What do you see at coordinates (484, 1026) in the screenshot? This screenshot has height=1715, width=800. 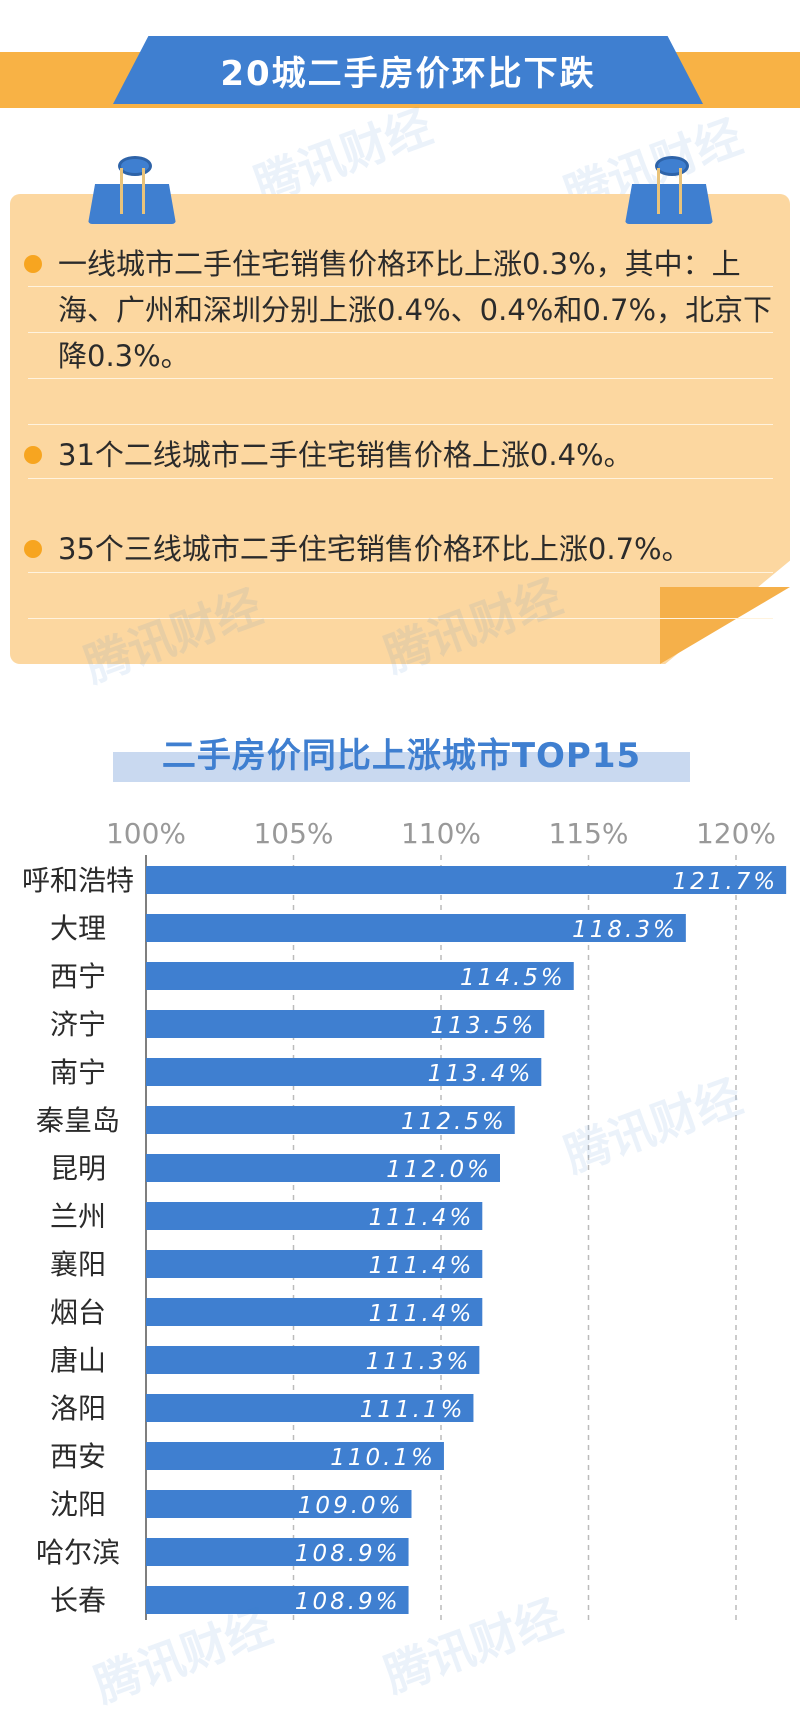 I see `data-label: 113.5%` at bounding box center [484, 1026].